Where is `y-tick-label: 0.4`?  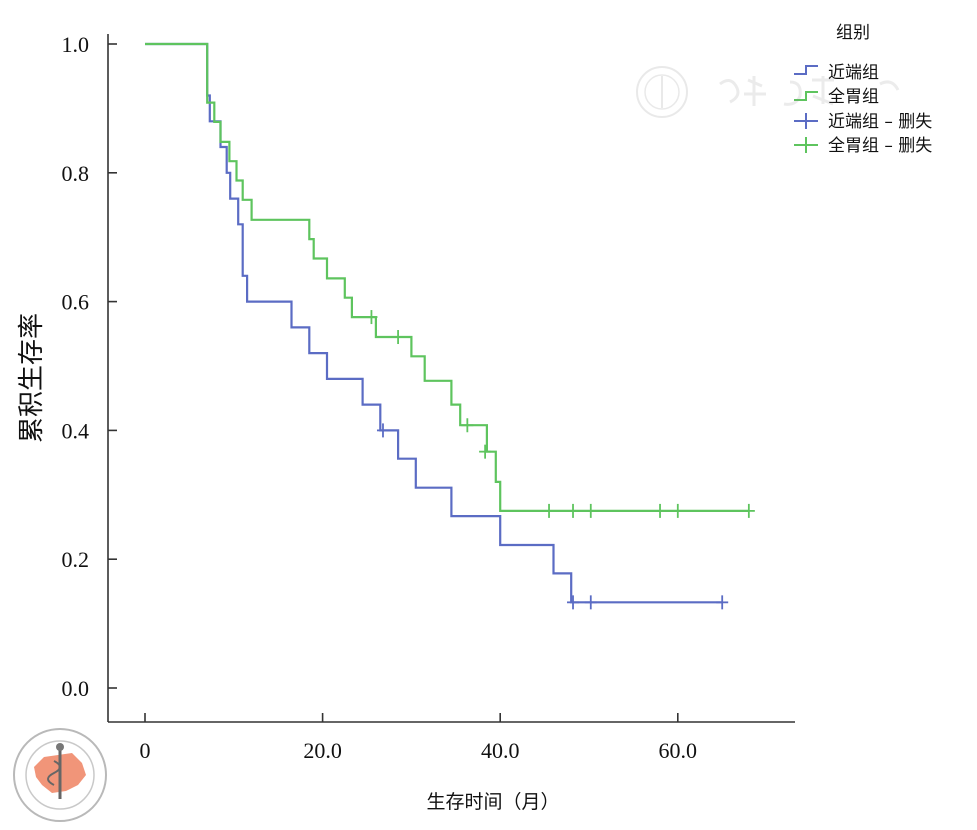 y-tick-label: 0.4 is located at coordinates (76, 430).